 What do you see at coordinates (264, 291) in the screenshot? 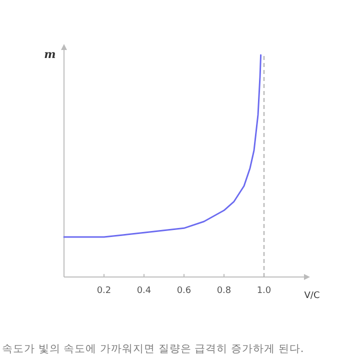
I see `x-tick-label: 1.0` at bounding box center [264, 291].